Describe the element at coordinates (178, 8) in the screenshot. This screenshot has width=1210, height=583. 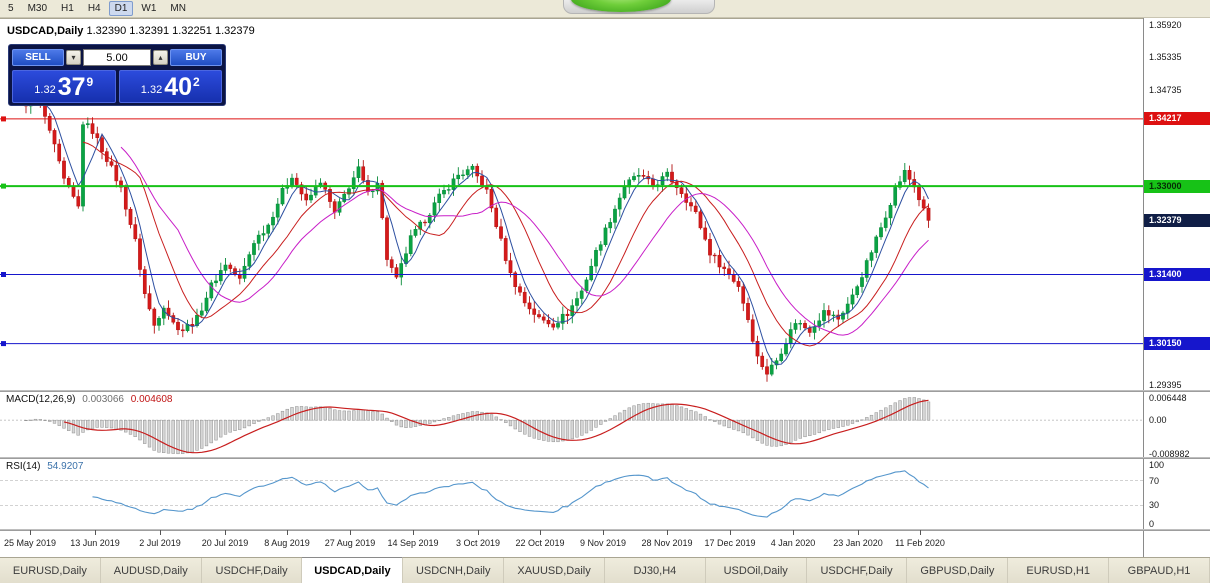
I see `timeframe-button-mn: MN` at that location.